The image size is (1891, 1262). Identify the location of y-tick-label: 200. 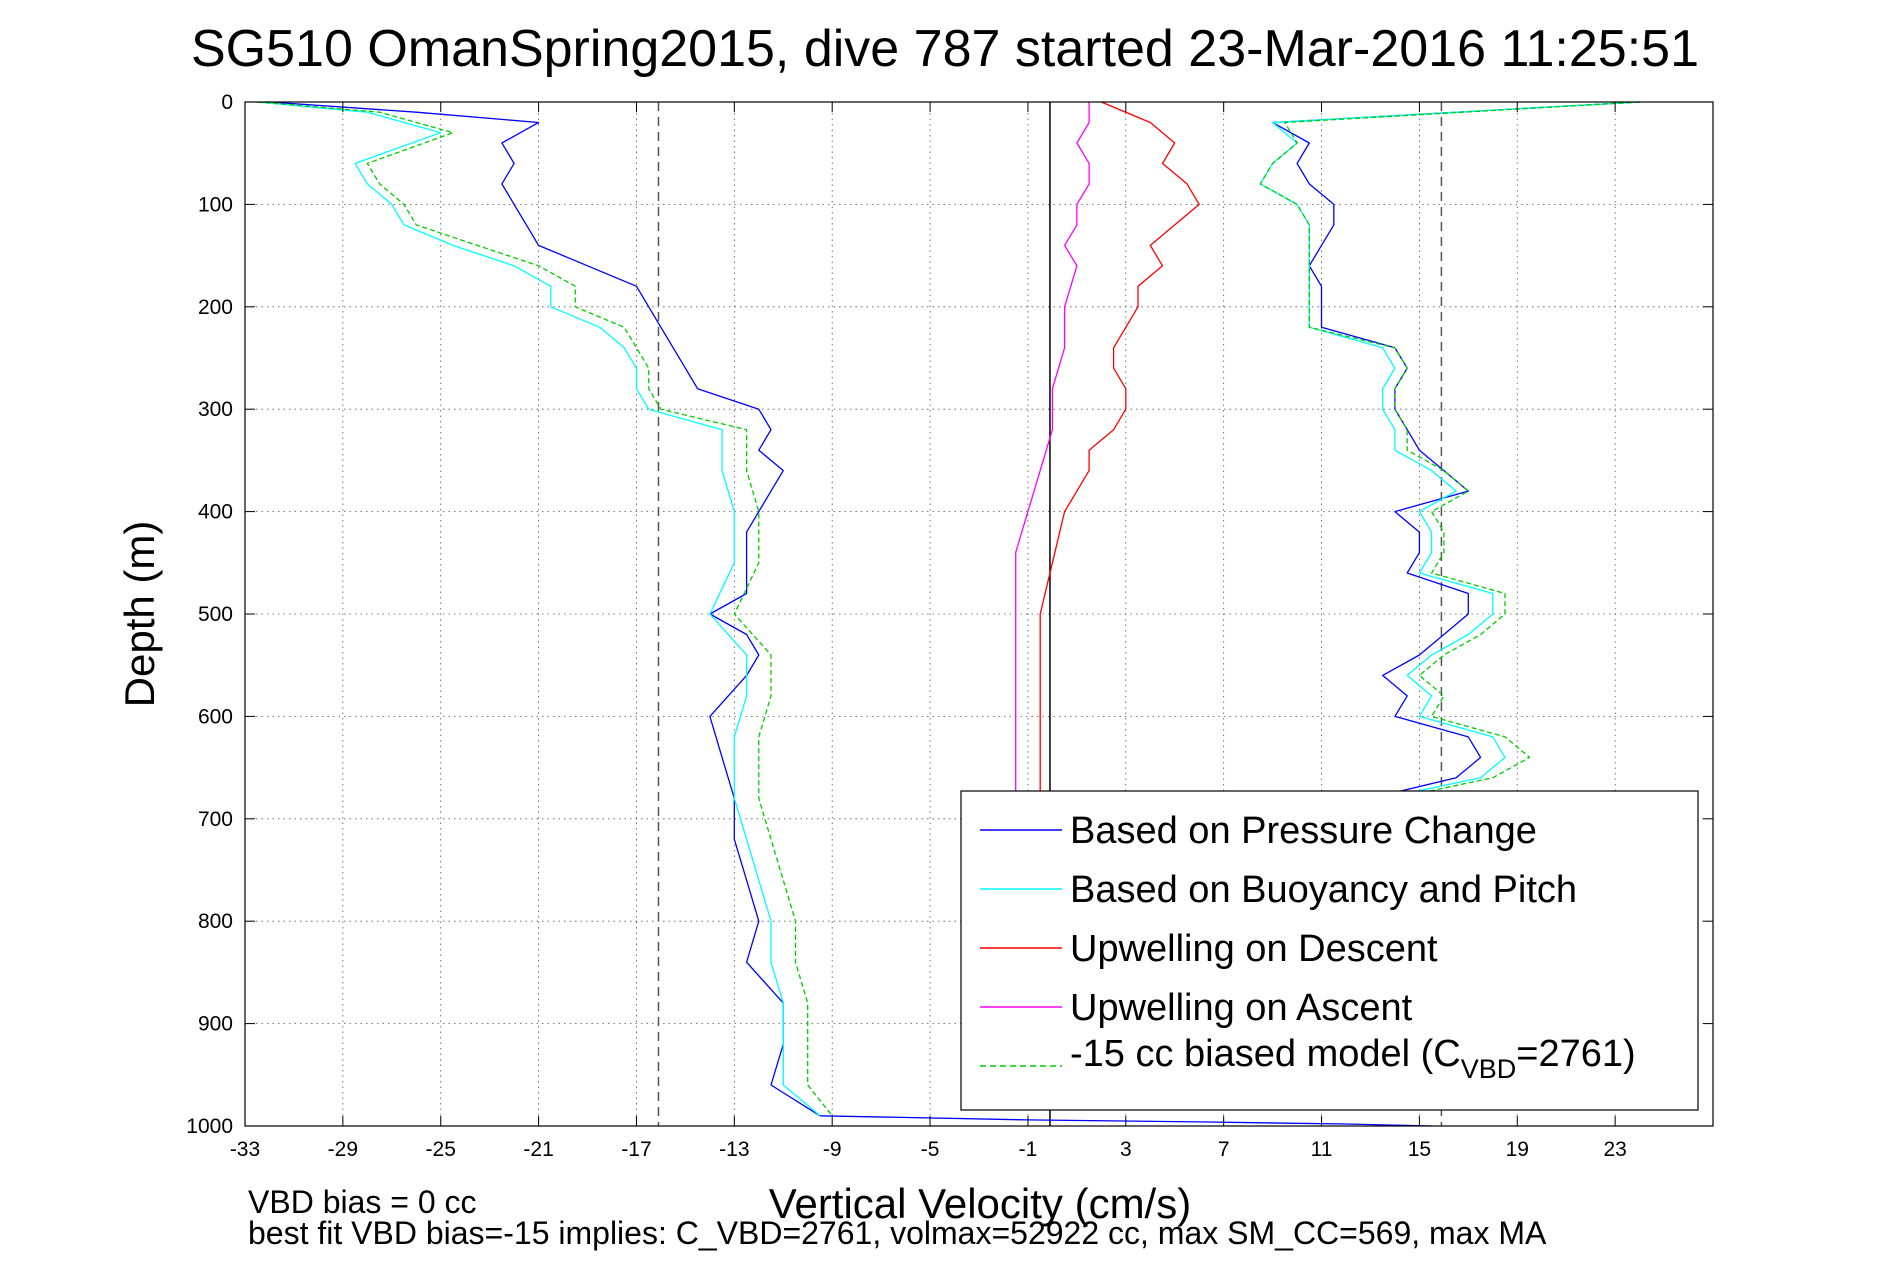
(215, 307).